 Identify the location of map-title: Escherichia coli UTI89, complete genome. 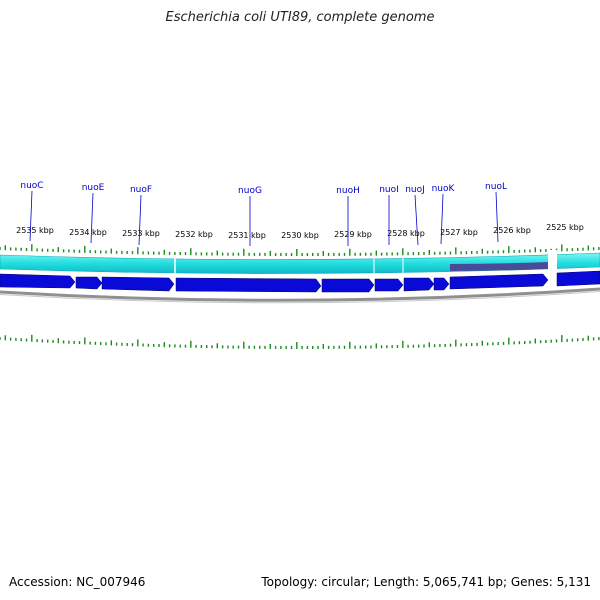
(300, 17).